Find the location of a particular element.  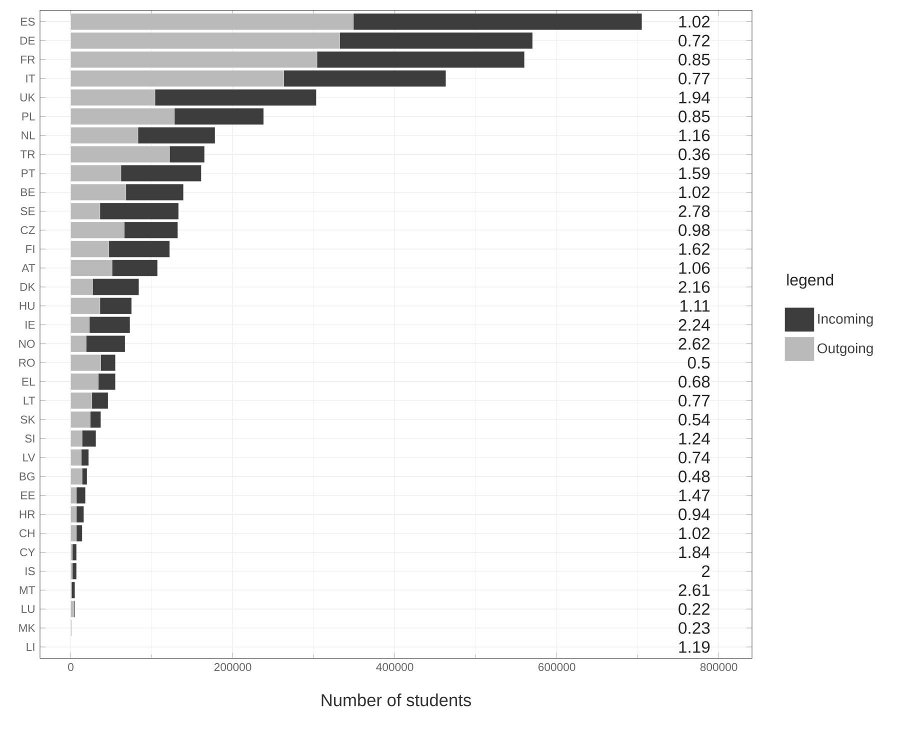

annotation: 0.23 is located at coordinates (694, 628).